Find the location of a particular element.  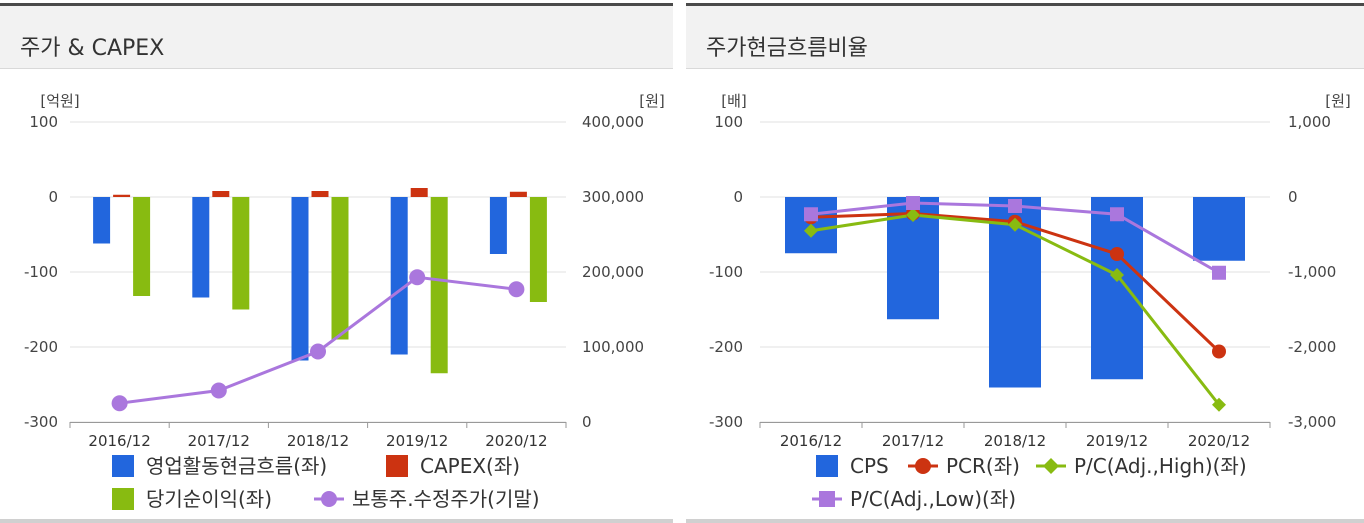

legend-label: 보통주.수정주가(기말) is located at coordinates (446, 499).